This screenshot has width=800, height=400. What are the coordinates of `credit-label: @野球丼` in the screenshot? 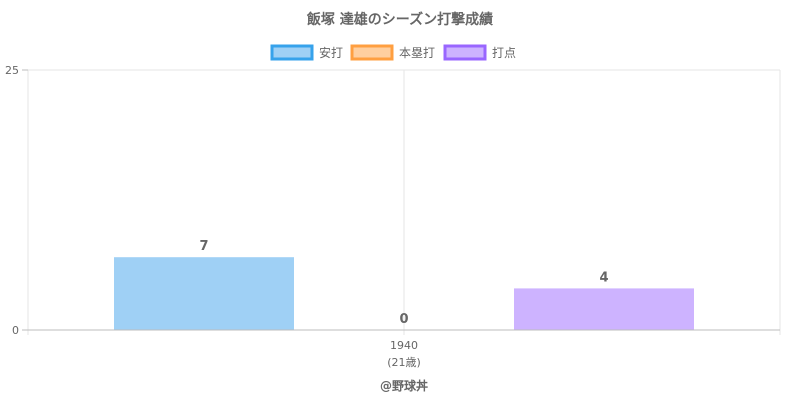 It's located at (404, 385).